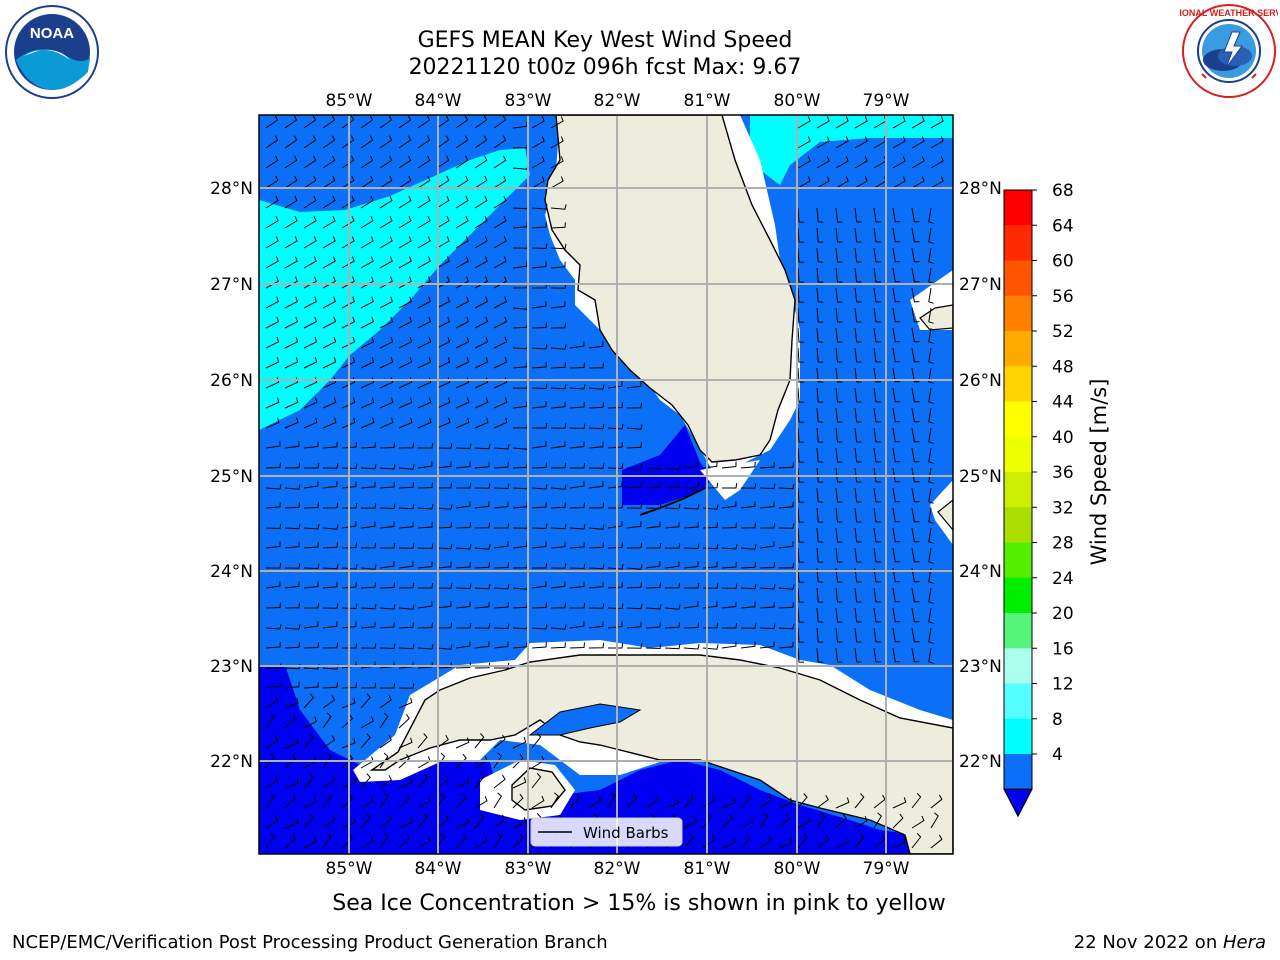 Image resolution: width=1280 pixels, height=960 pixels. What do you see at coordinates (1018, 631) in the screenshot?
I see `colorbar-bin` at bounding box center [1018, 631].